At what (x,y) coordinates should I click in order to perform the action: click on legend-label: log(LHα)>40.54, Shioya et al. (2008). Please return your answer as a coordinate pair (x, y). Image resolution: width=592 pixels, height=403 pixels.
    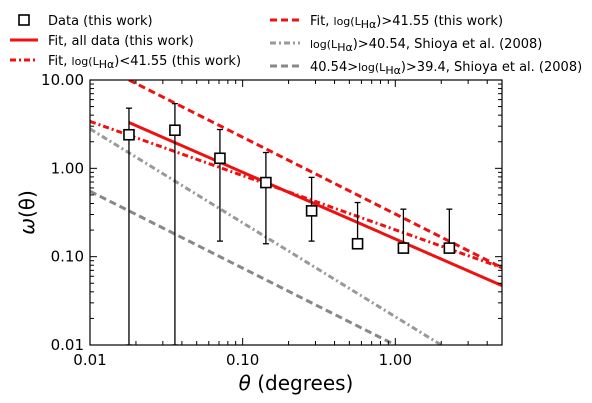
    Looking at the image, I should click on (426, 45).